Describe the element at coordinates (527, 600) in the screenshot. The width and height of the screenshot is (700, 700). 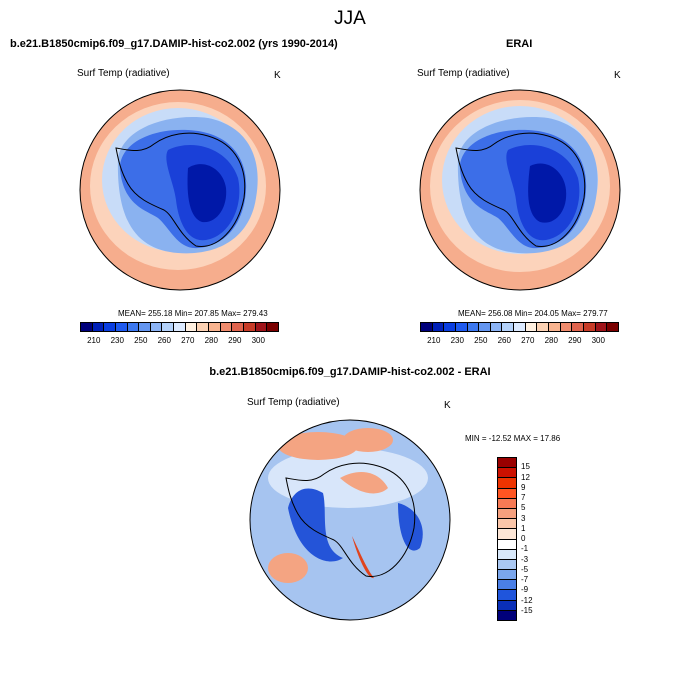
I see `colorbar-tick-label: -12` at that location.